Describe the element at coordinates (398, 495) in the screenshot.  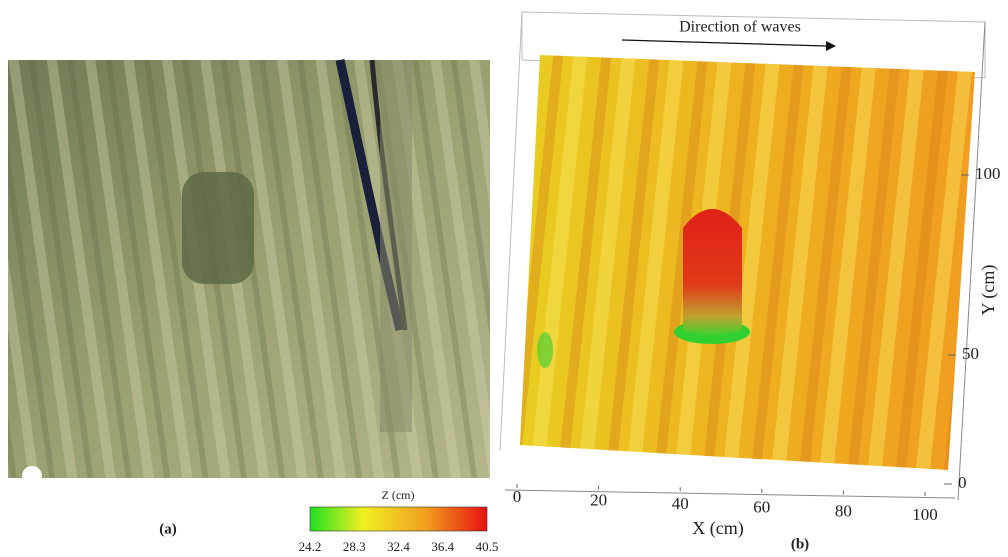
I see `colorbar-title: Z (cm)` at that location.